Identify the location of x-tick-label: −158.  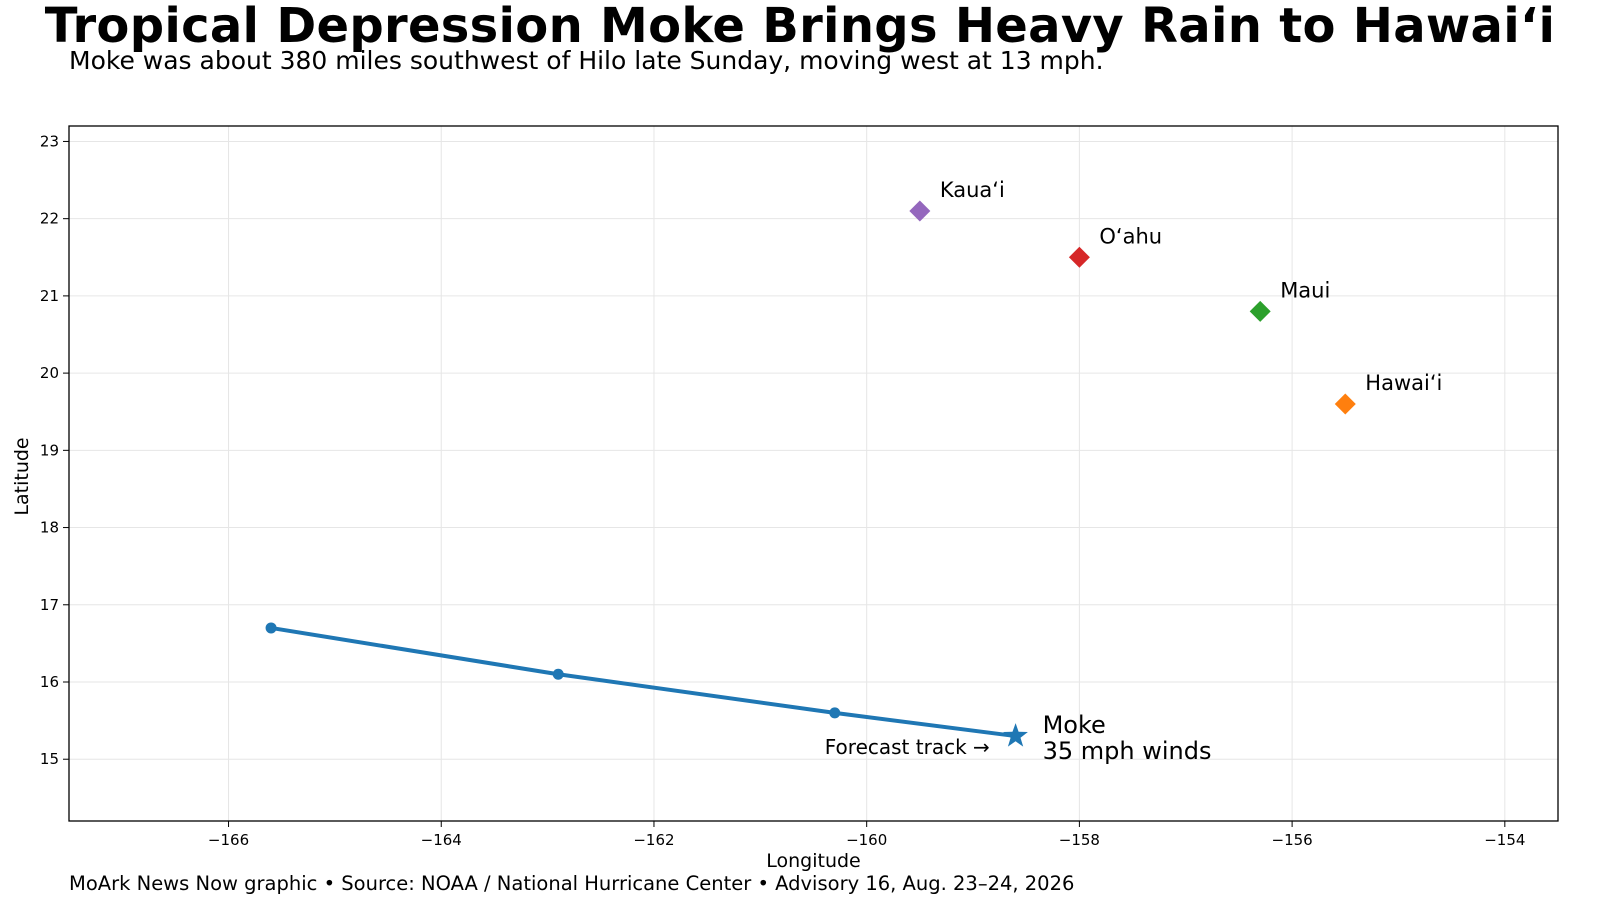
(1079, 840).